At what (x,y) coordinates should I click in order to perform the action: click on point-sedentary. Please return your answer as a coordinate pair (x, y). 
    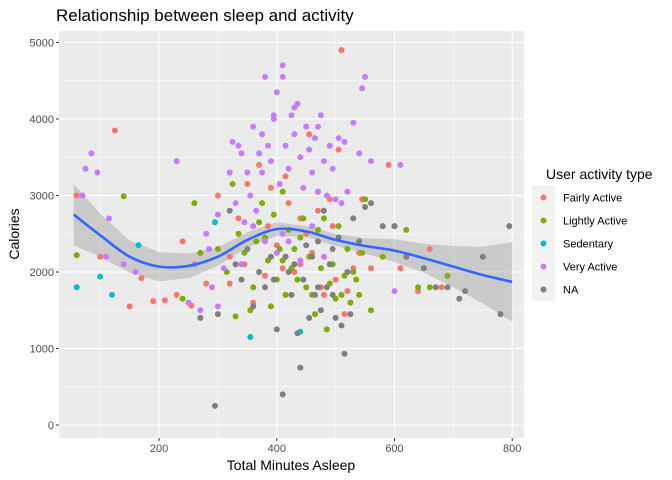
    Looking at the image, I should click on (138, 245).